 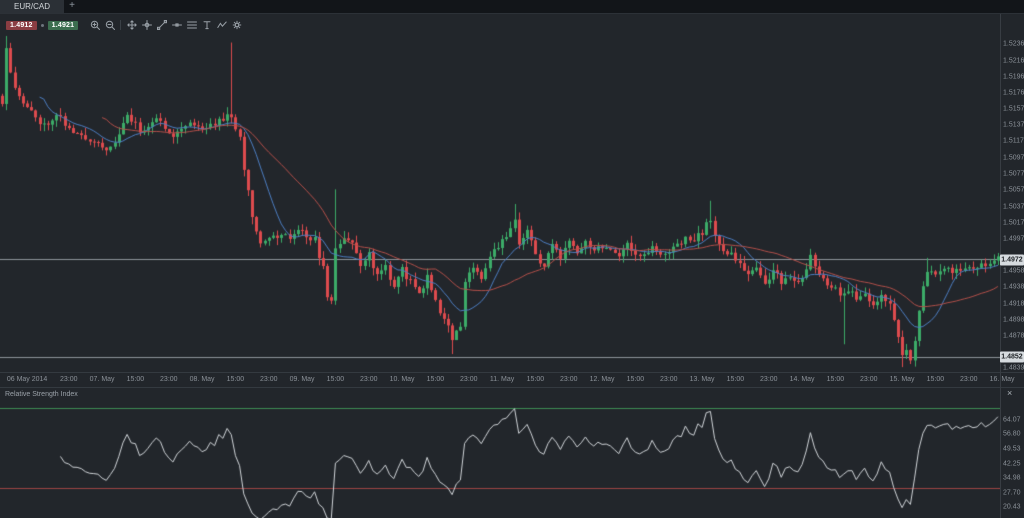 I want to click on time-axis-label: 06 May 2014, so click(x=27, y=379).